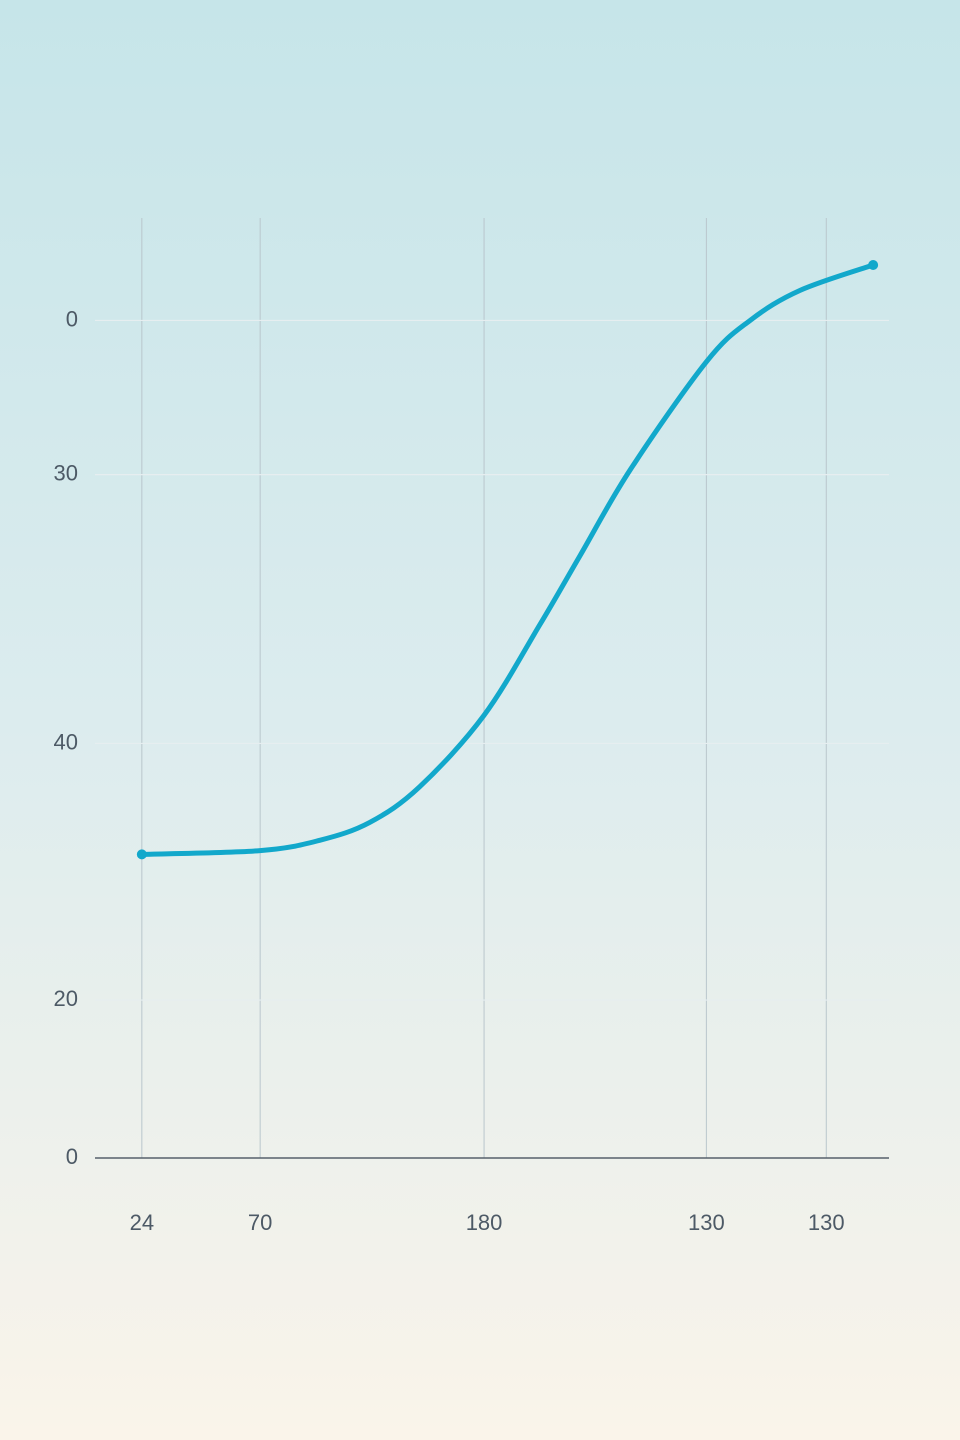  Describe the element at coordinates (142, 1222) in the screenshot. I see `x-tick-label: 24` at that location.